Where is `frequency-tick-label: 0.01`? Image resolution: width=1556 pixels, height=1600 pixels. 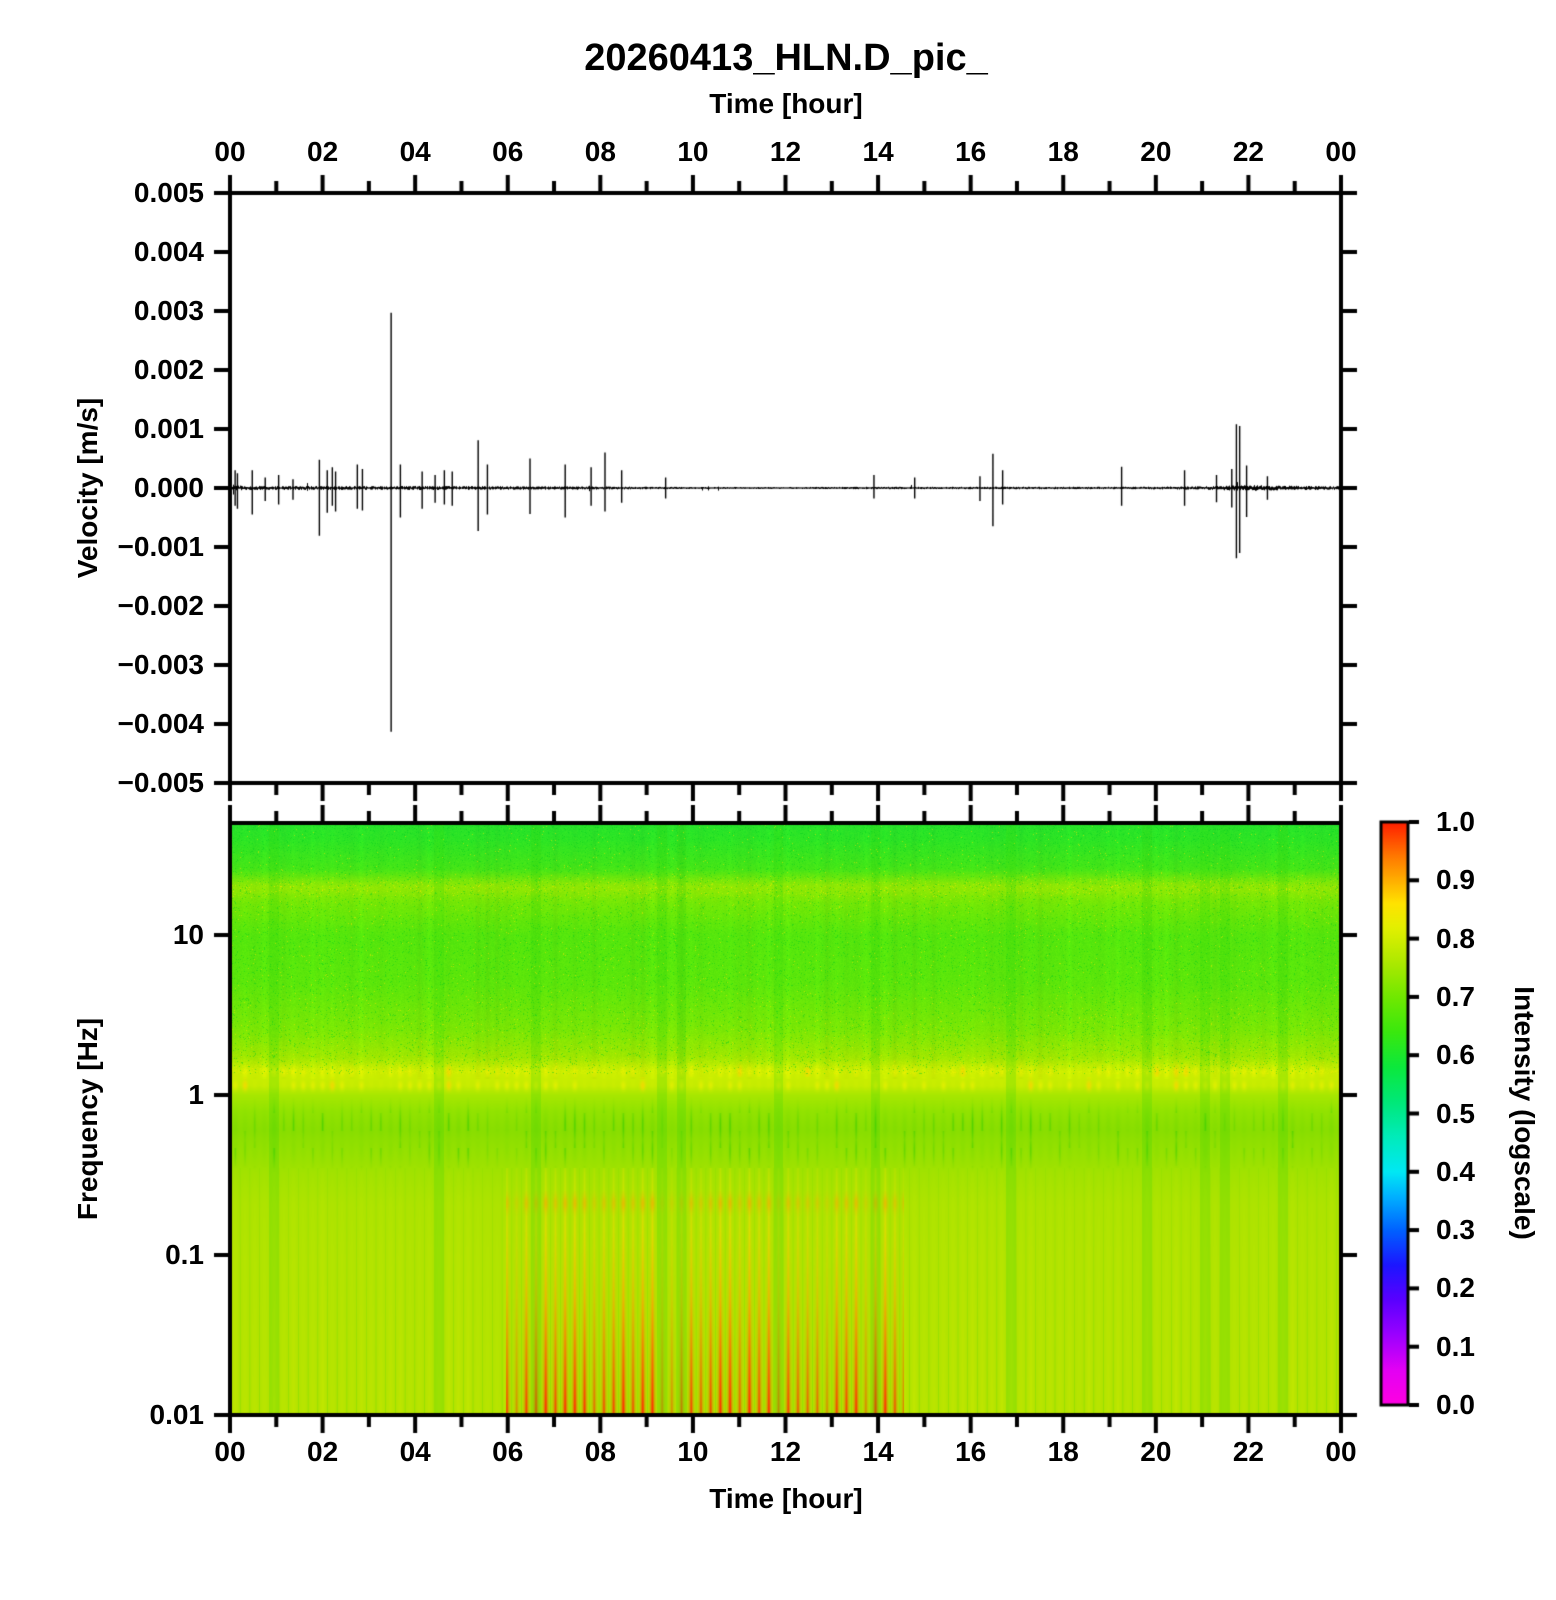 frequency-tick-label: 0.01 is located at coordinates (177, 1414).